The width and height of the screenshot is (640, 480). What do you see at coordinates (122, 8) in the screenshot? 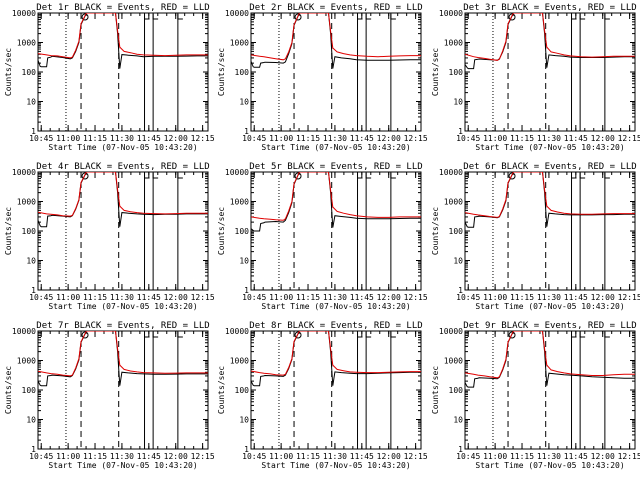
I see `panel-title: Det 1r BLACK = Events, RED = LLD` at bounding box center [122, 8].